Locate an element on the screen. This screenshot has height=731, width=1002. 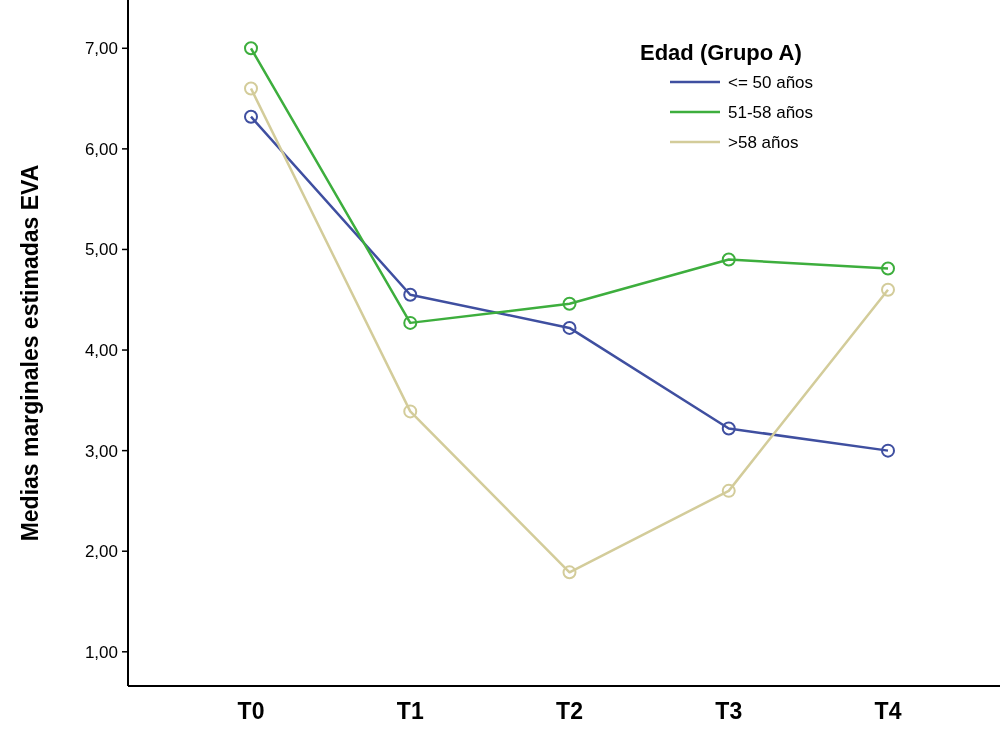
y-tick-label: 1,00 is located at coordinates (101, 652).